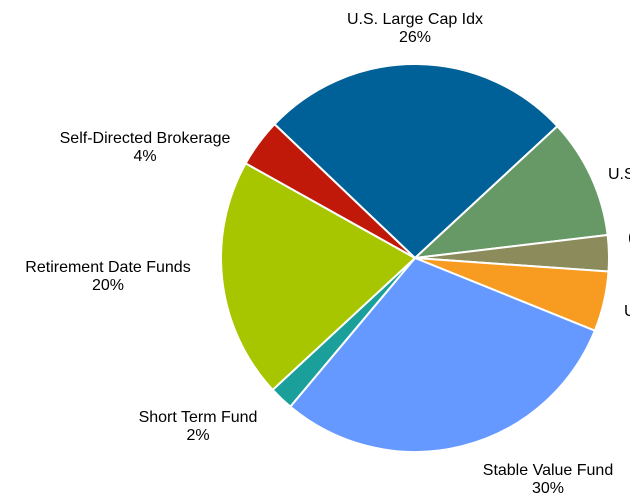  Describe the element at coordinates (108, 285) in the screenshot. I see `slice-value-label: 20%` at that location.